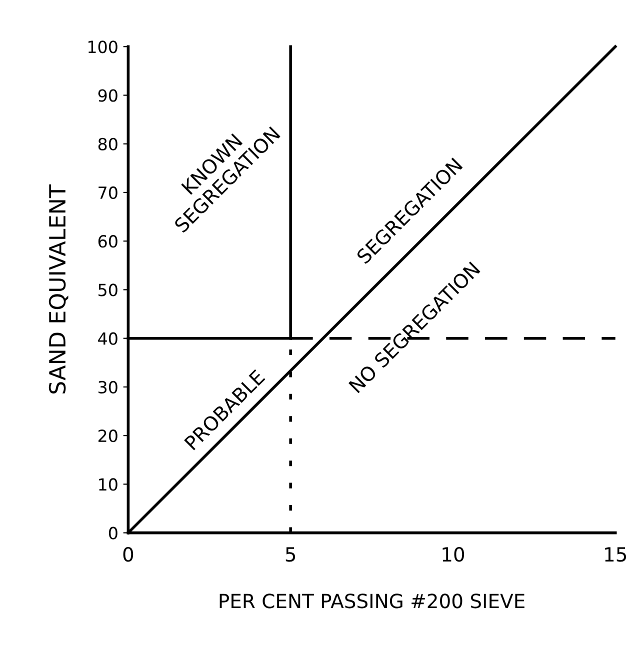 This screenshot has height=666, width=641. What do you see at coordinates (108, 193) in the screenshot?
I see `y-tick-label: 70` at bounding box center [108, 193].